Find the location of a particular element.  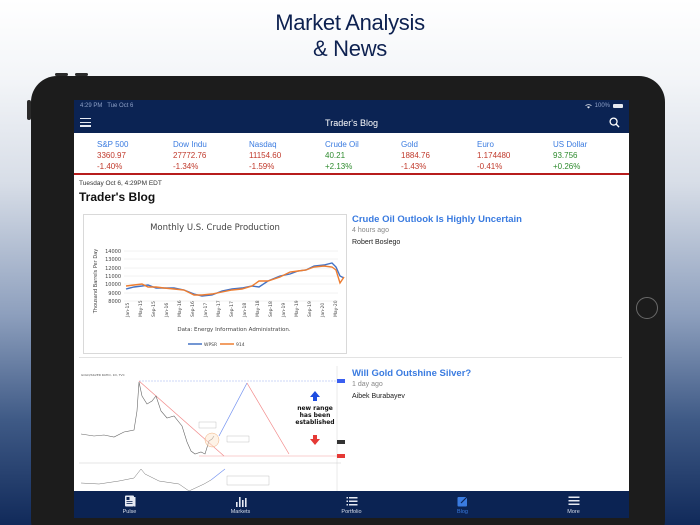

newspaper-icon is located at coordinates (129, 500).